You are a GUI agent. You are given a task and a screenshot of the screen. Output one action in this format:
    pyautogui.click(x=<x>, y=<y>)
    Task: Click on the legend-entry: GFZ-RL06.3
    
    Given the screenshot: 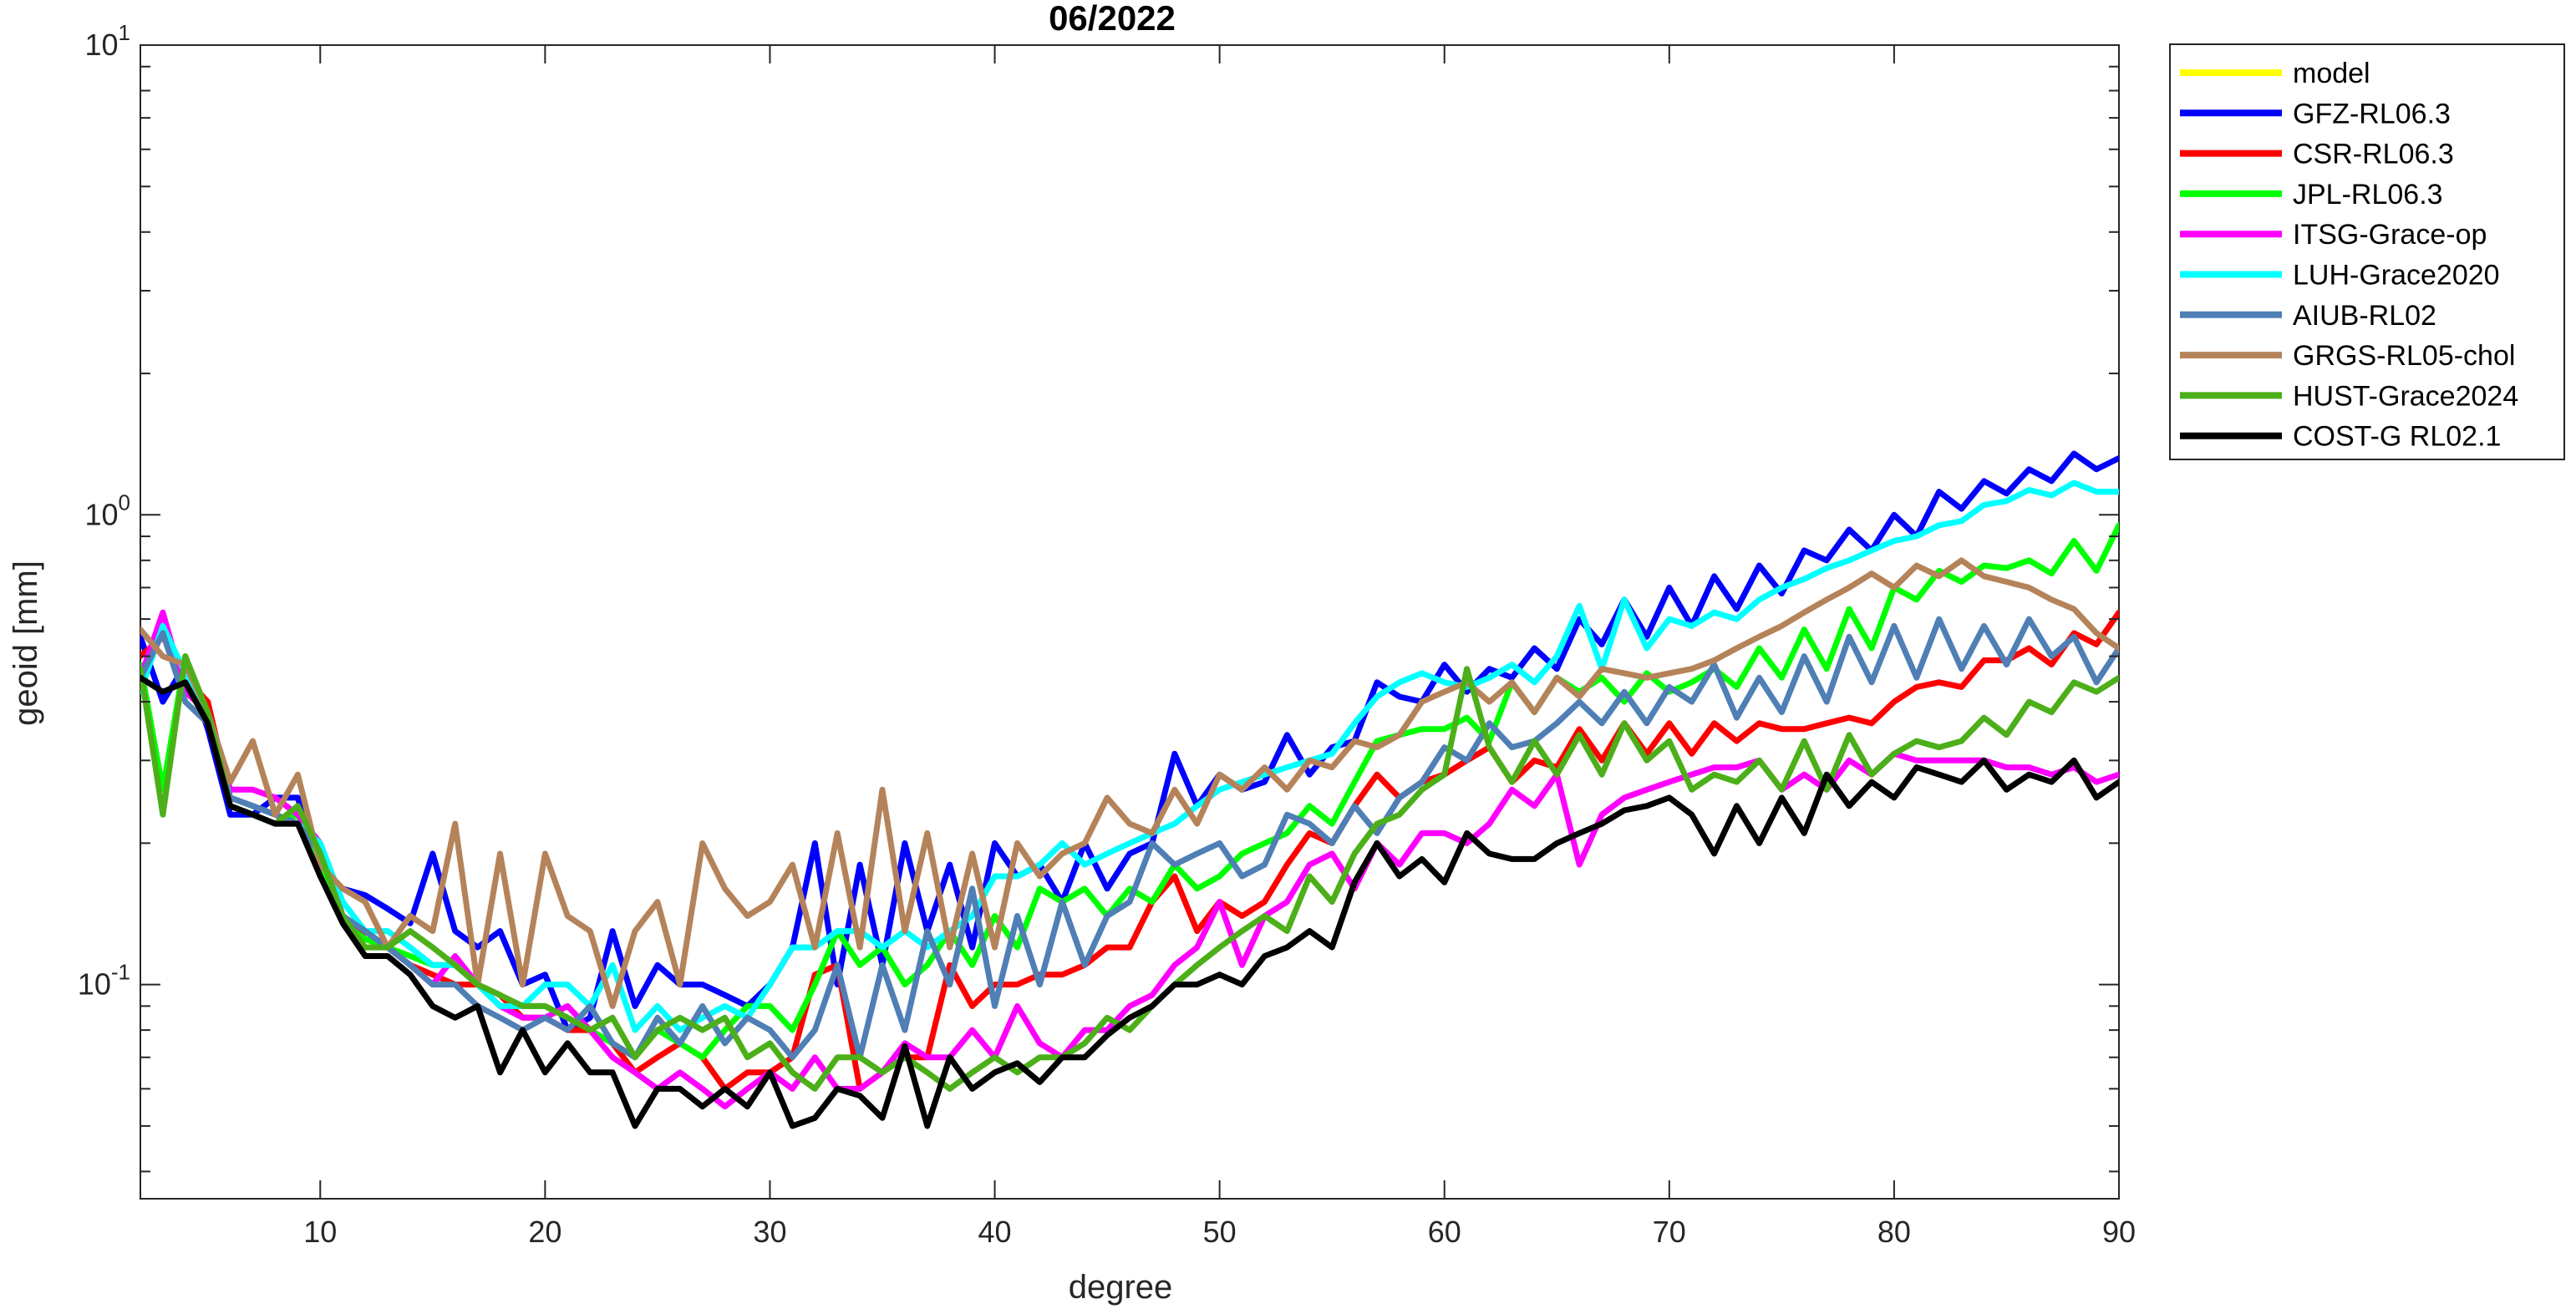 What is the action you would take?
    pyautogui.click(x=2372, y=113)
    